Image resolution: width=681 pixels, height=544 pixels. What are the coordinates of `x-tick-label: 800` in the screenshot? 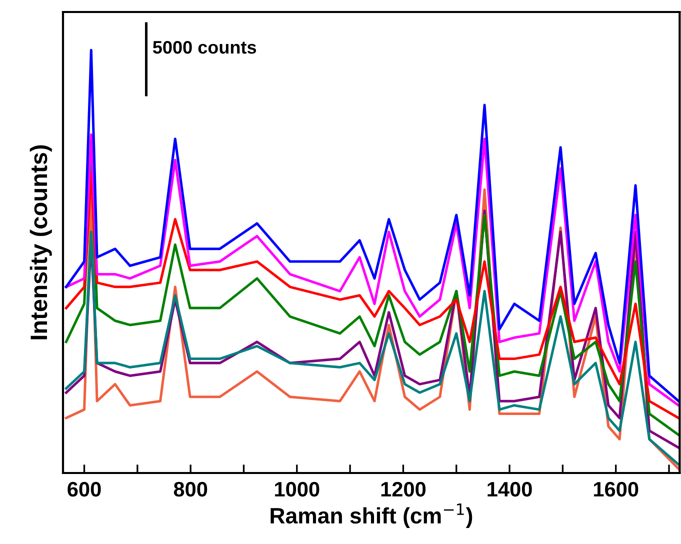 It's located at (191, 489).